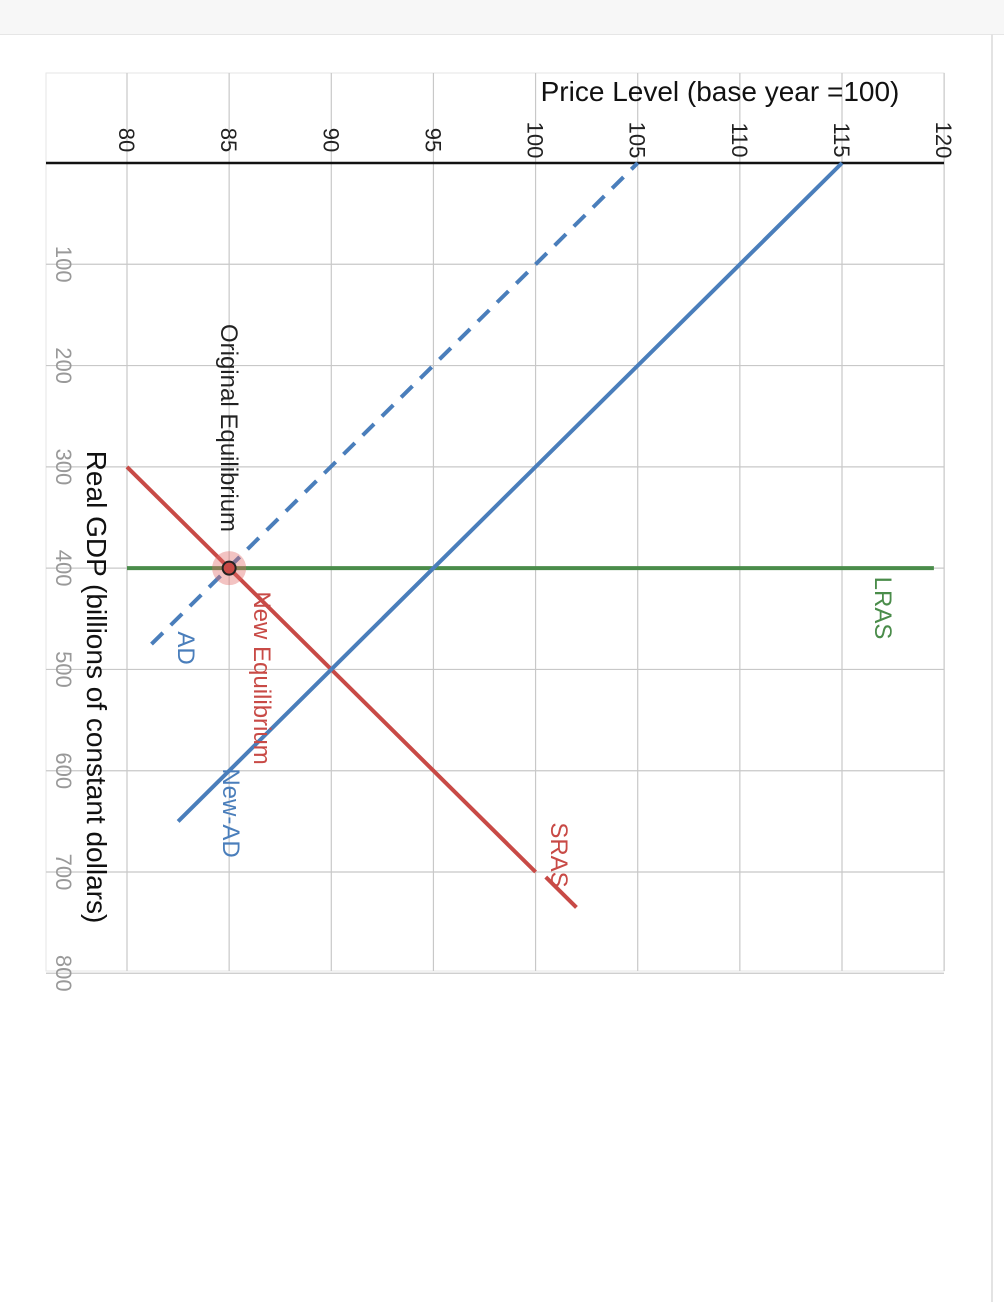 The width and height of the screenshot is (1004, 1302). Describe the element at coordinates (841, 139) in the screenshot. I see `price-tick-label-115: 115` at that location.